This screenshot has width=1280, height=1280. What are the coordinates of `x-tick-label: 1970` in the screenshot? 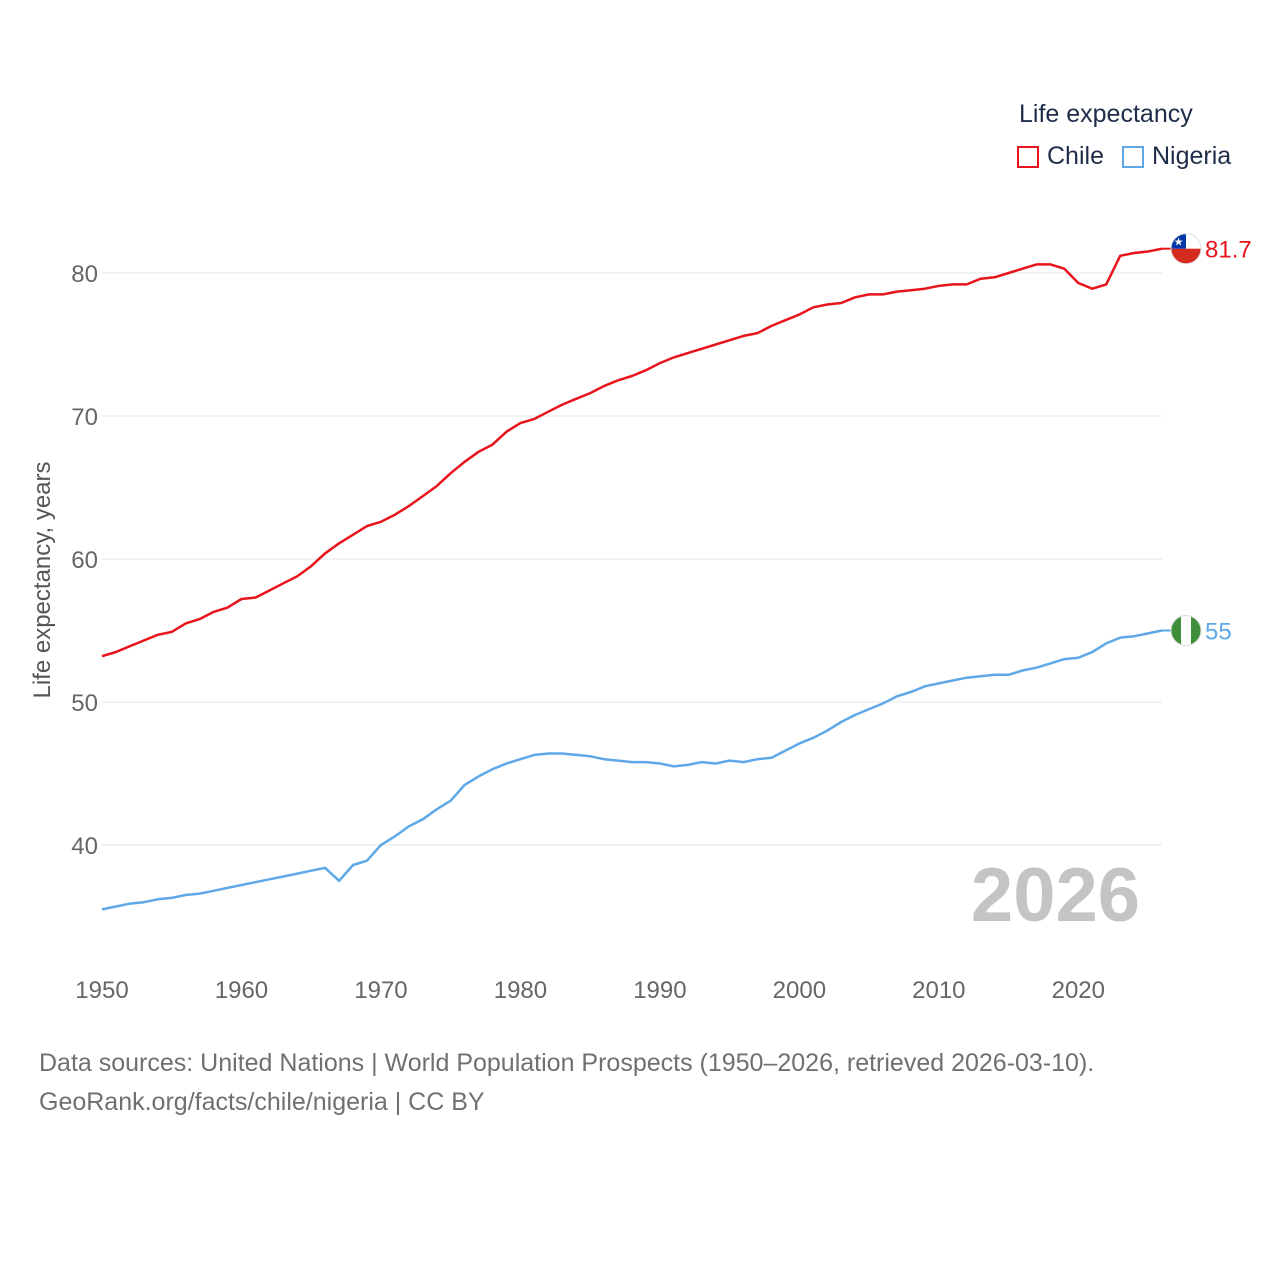 It's located at (380, 990).